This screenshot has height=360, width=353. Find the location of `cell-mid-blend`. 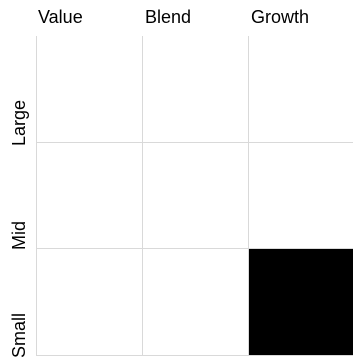

cell-mid-blend is located at coordinates (195, 195).